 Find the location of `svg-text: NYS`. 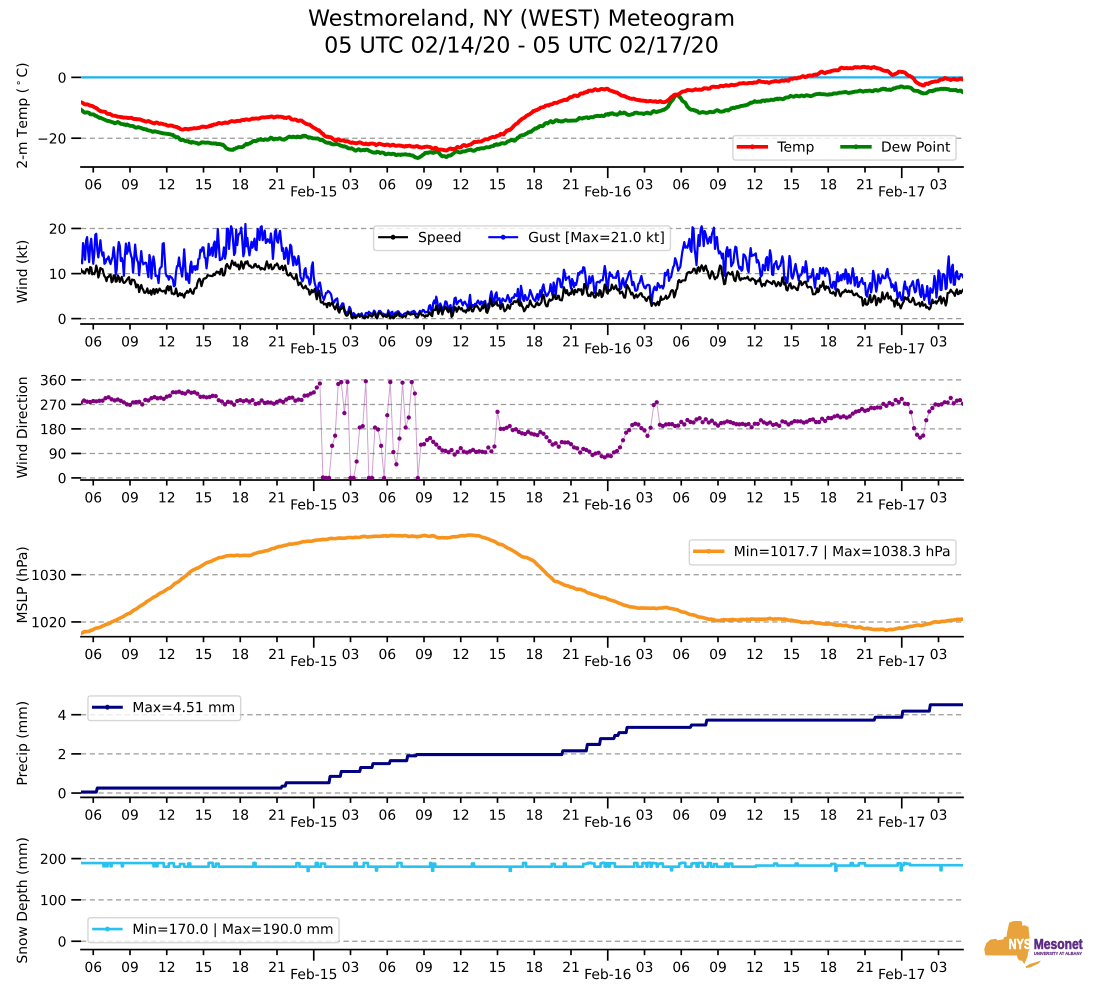

svg-text: NYS is located at coordinates (1020, 945).